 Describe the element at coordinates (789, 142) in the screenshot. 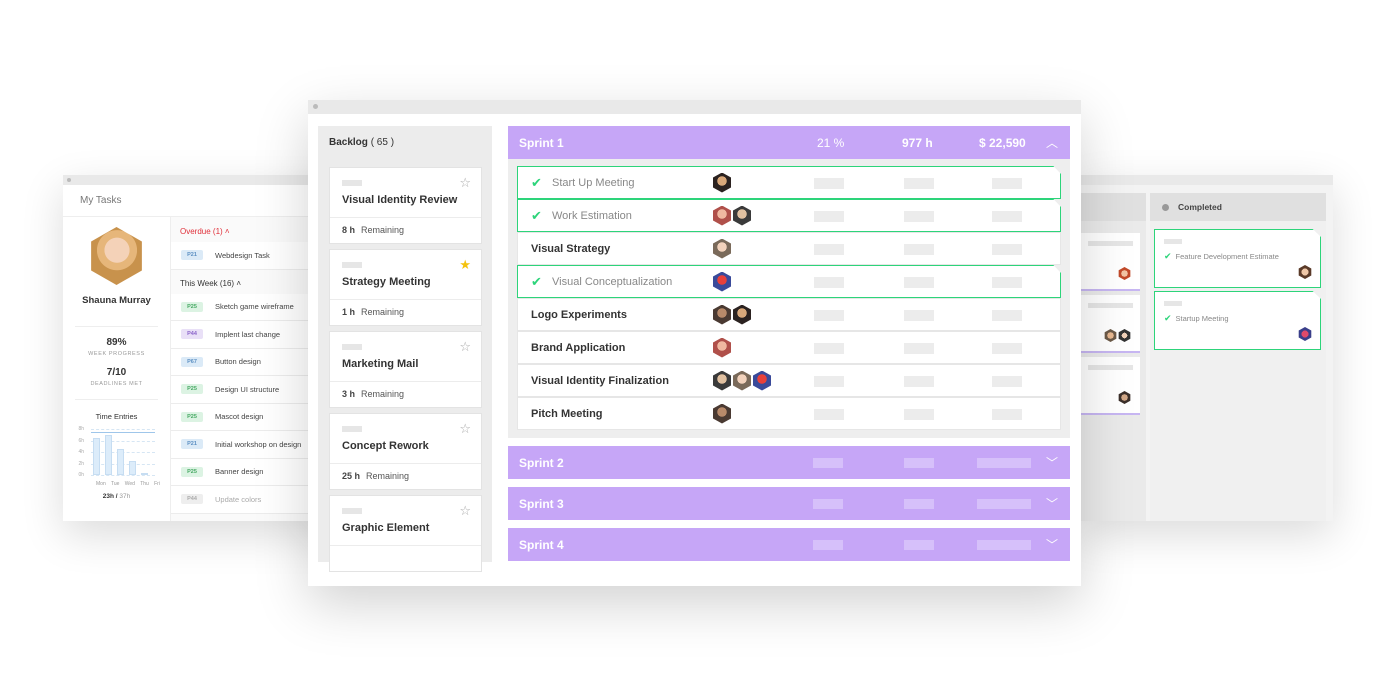

I see `sprint-header: Sprint 1 21 % 977 h $ 22,590 ︿` at that location.